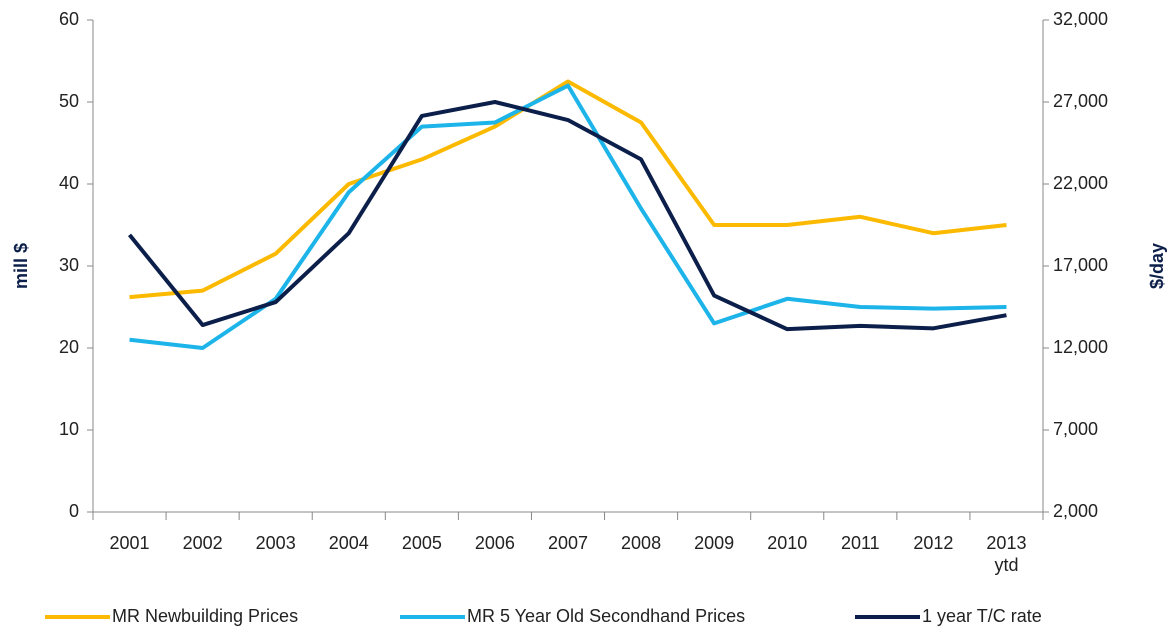 This screenshot has height=629, width=1171. Describe the element at coordinates (860, 543) in the screenshot. I see `x-tick-label: 2011` at that location.